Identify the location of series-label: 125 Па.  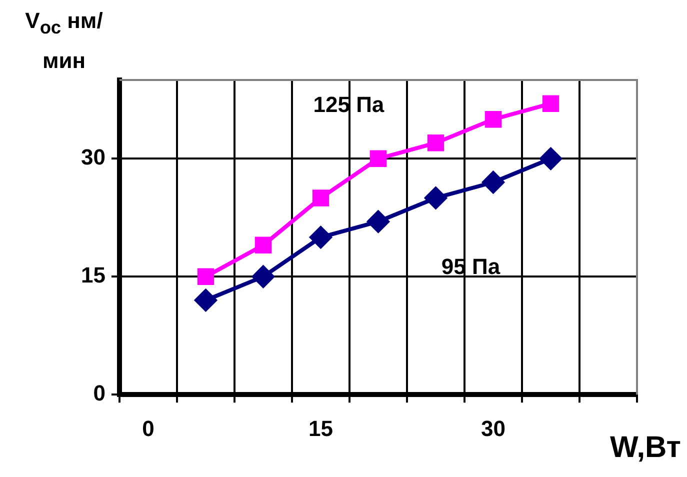
(349, 105).